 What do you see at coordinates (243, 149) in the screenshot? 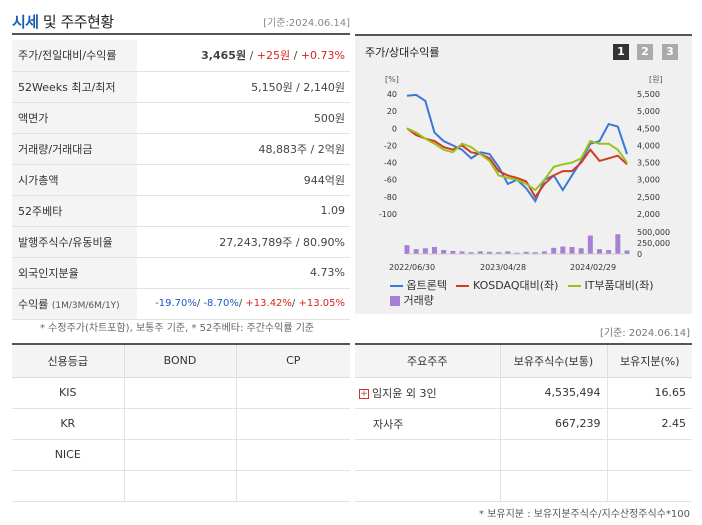
I see `row-value: 48,883주 / 2억원` at bounding box center [243, 149].